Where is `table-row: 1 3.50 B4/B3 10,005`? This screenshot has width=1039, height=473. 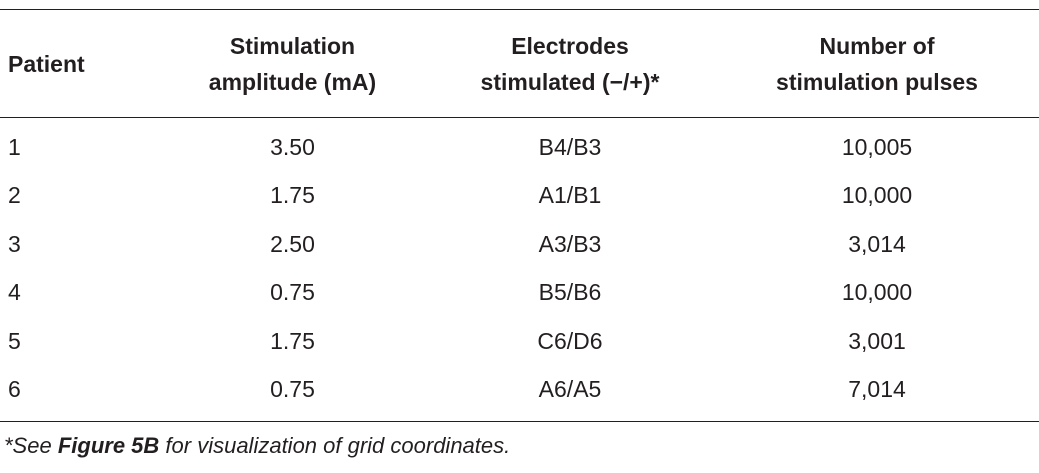
table-row: 1 3.50 B4/B3 10,005 is located at coordinates (519, 144).